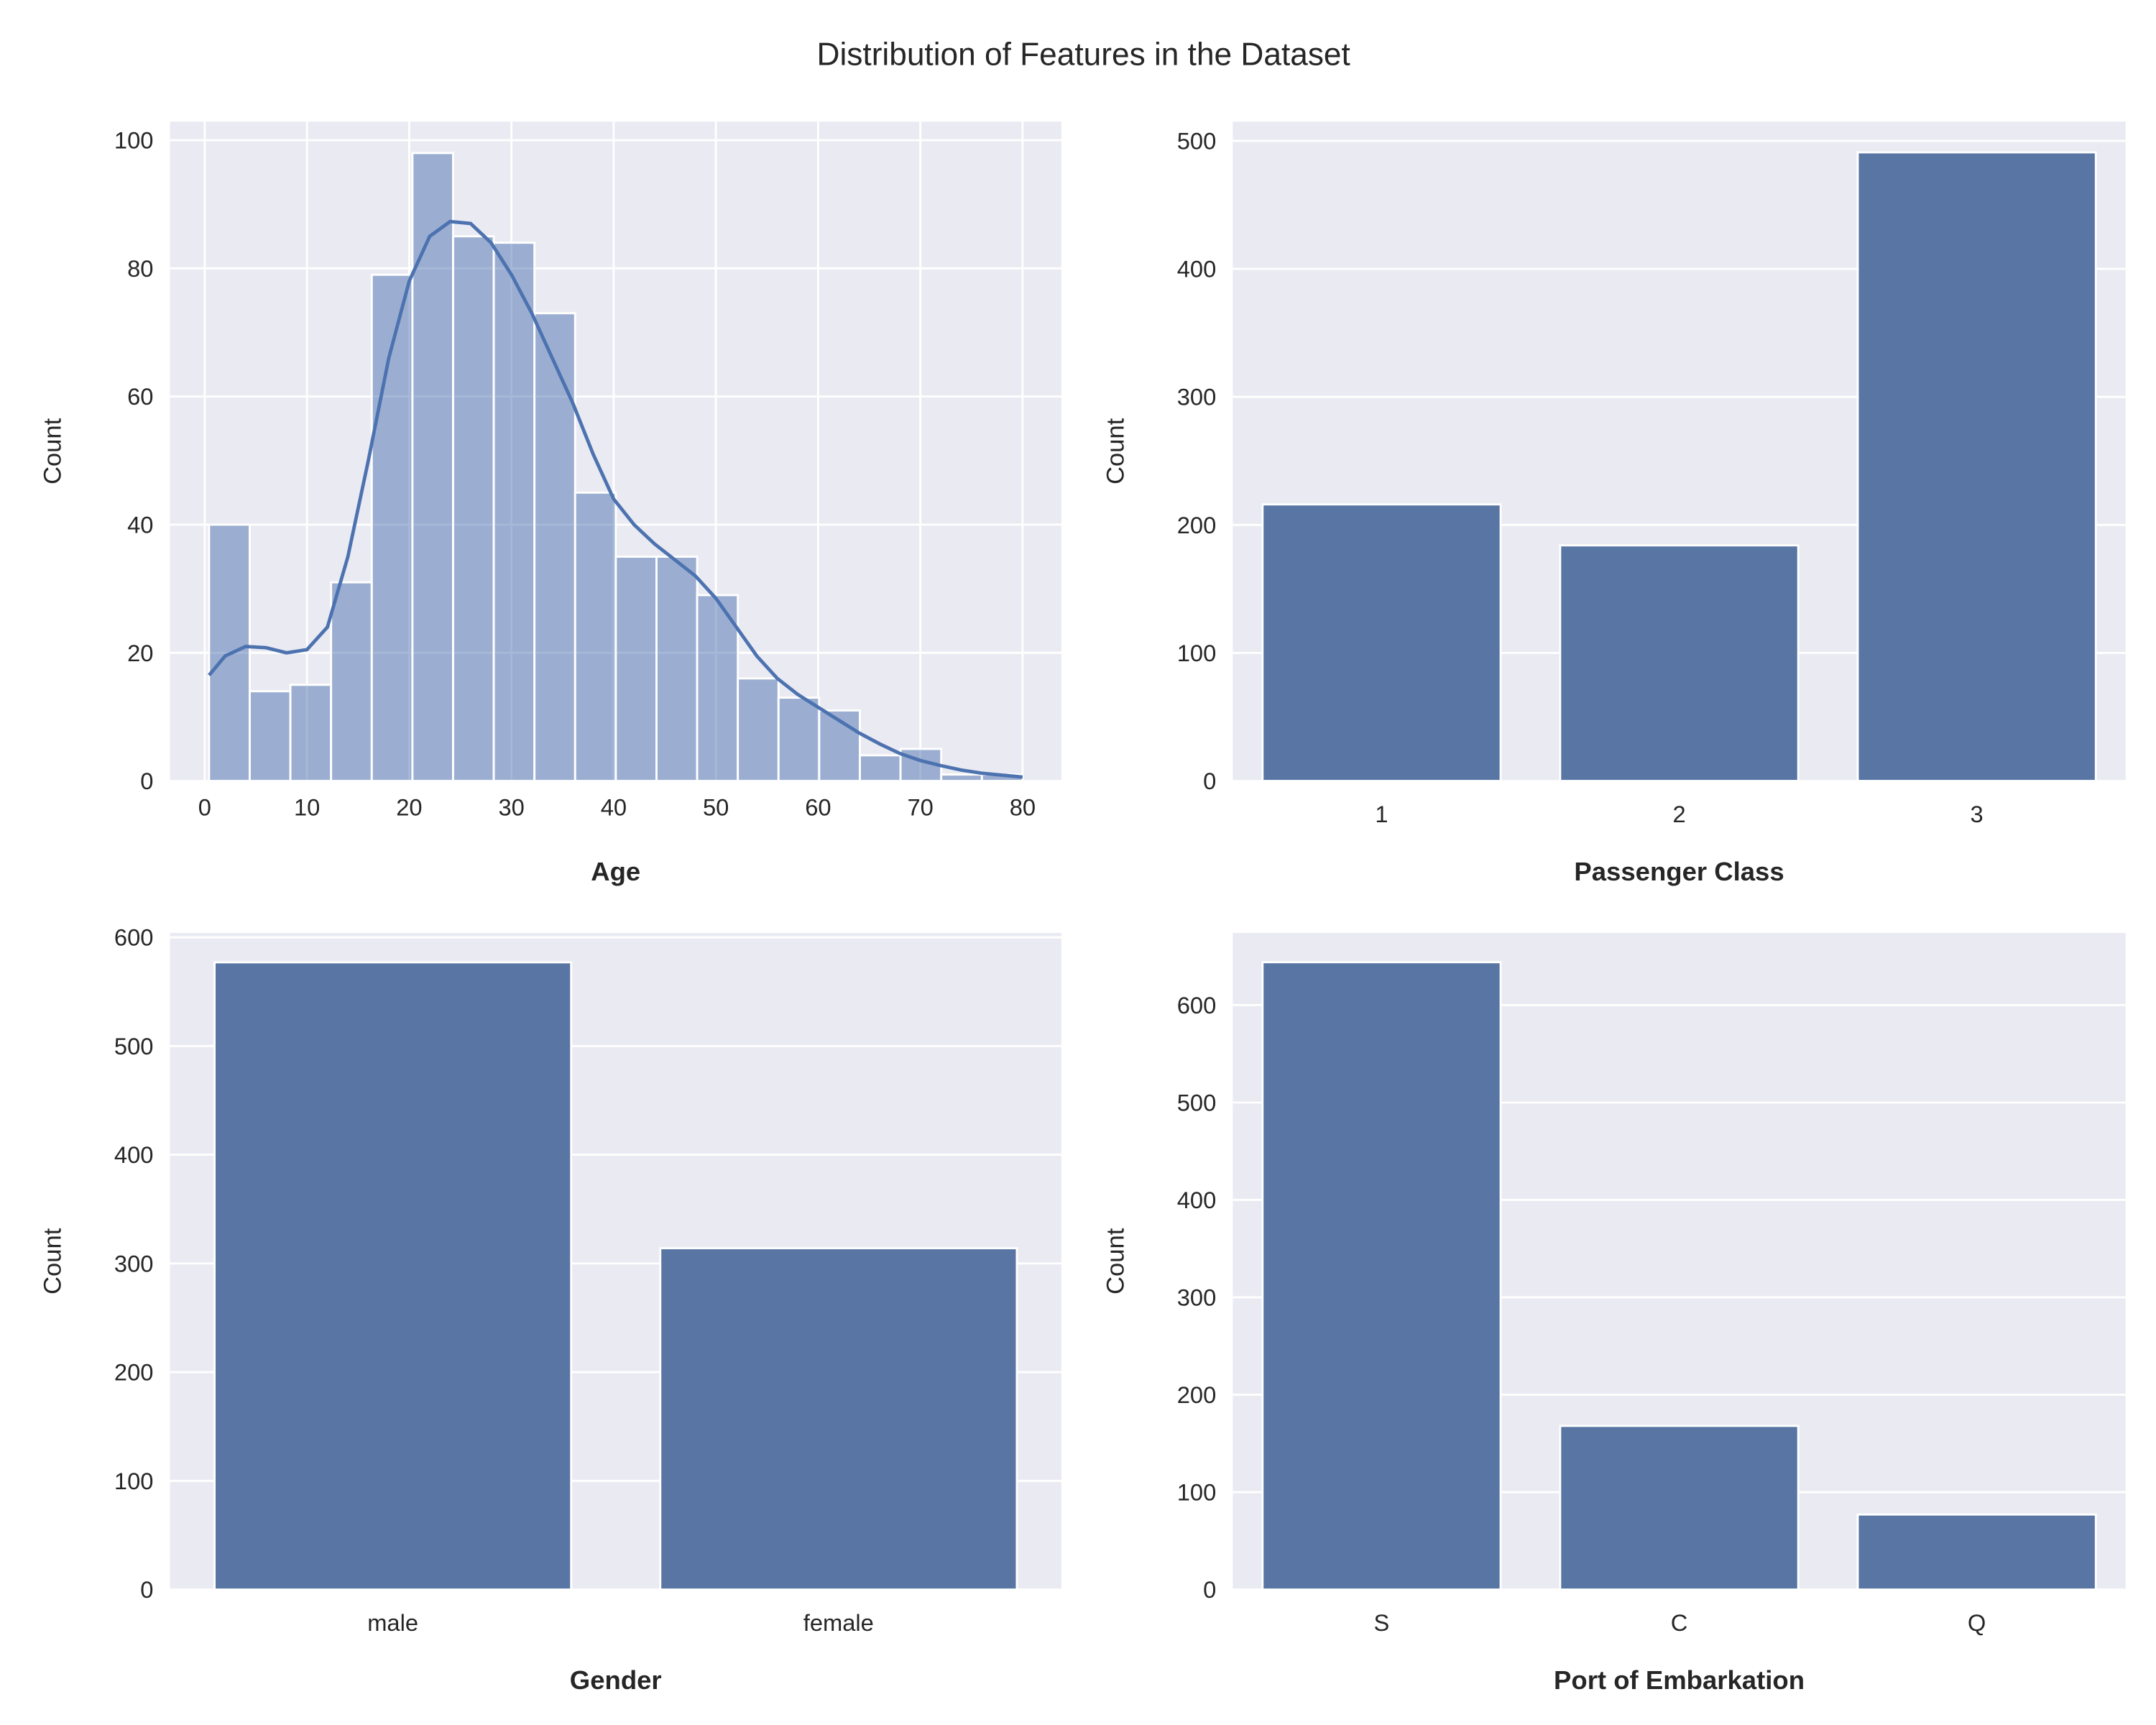 The height and width of the screenshot is (1725, 2156). What do you see at coordinates (140, 268) in the screenshot?
I see `y-tick-label: 80` at bounding box center [140, 268].